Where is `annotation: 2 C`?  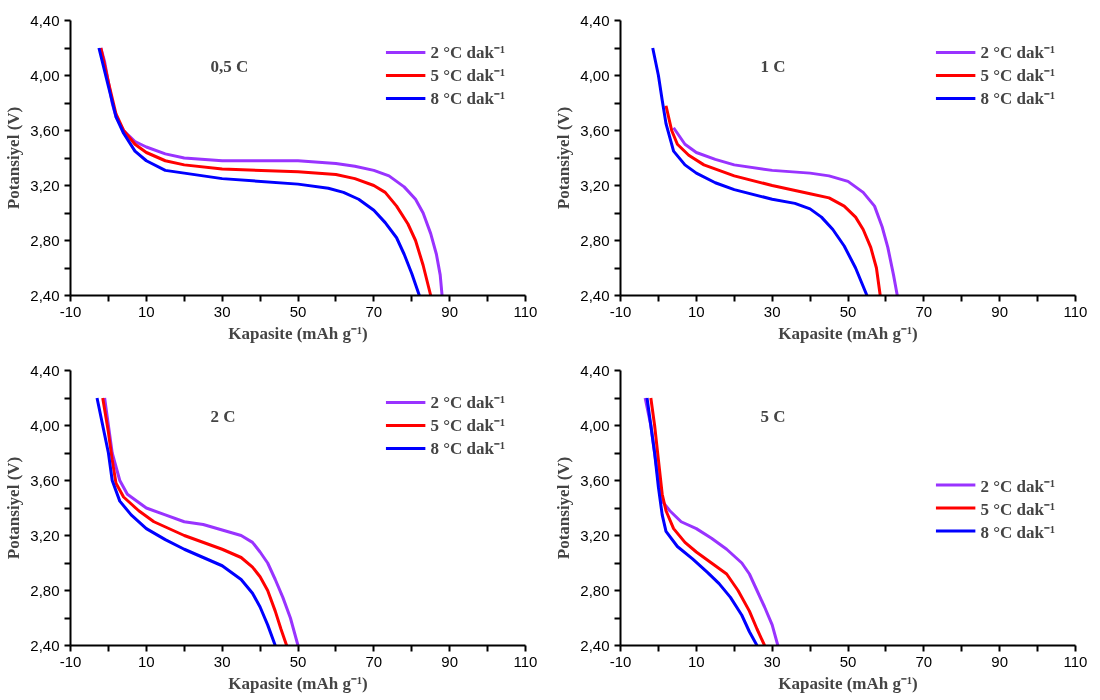 annotation: 2 C is located at coordinates (223, 416).